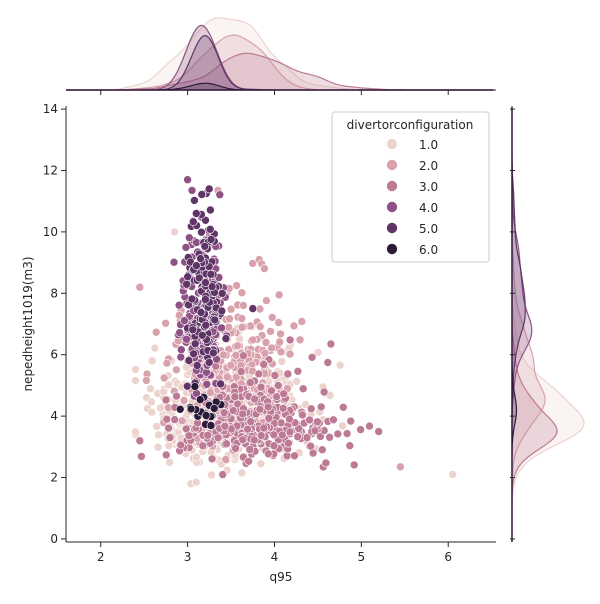  Describe the element at coordinates (428, 229) in the screenshot. I see `legend-label: 5.0` at that location.